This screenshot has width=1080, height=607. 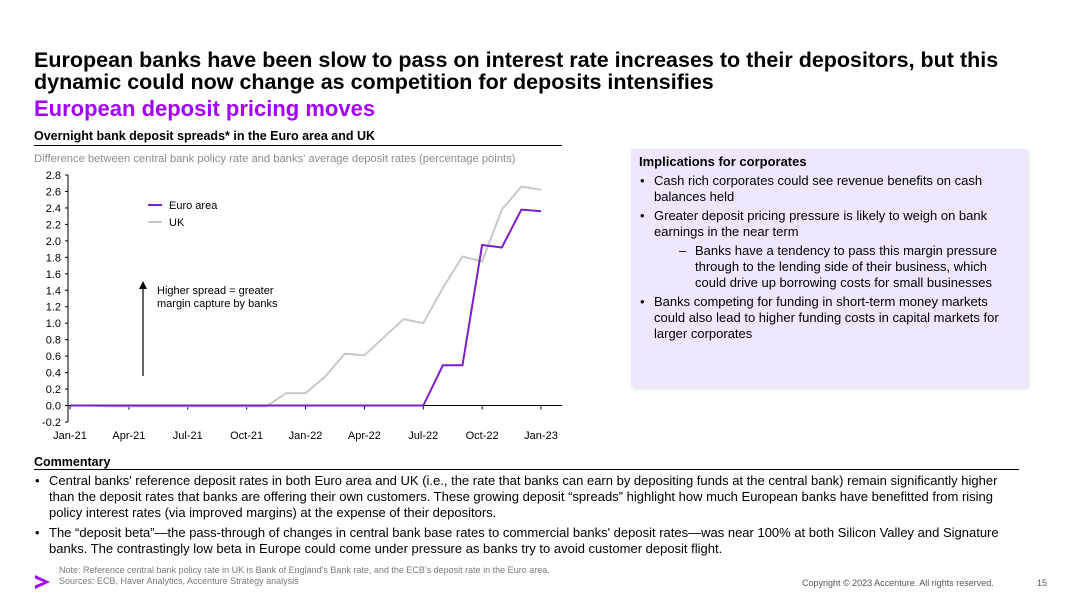 What do you see at coordinates (53, 374) in the screenshot?
I see `y-tick-label: 0.4` at bounding box center [53, 374].